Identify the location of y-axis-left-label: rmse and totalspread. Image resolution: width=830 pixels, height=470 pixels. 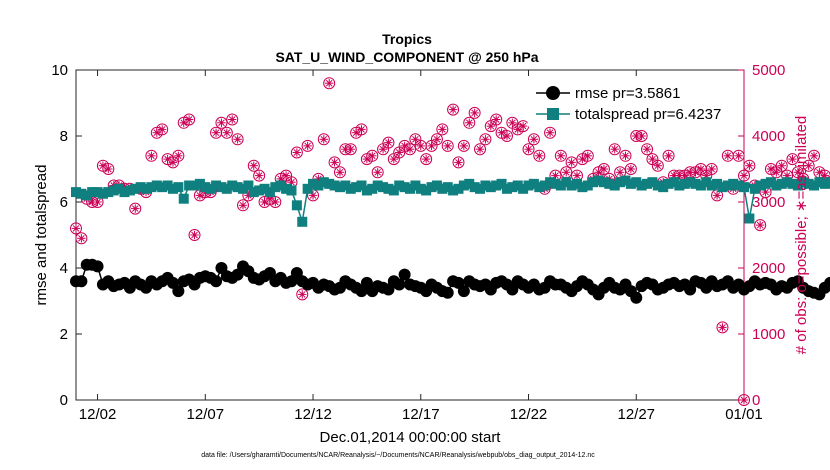
(41, 235).